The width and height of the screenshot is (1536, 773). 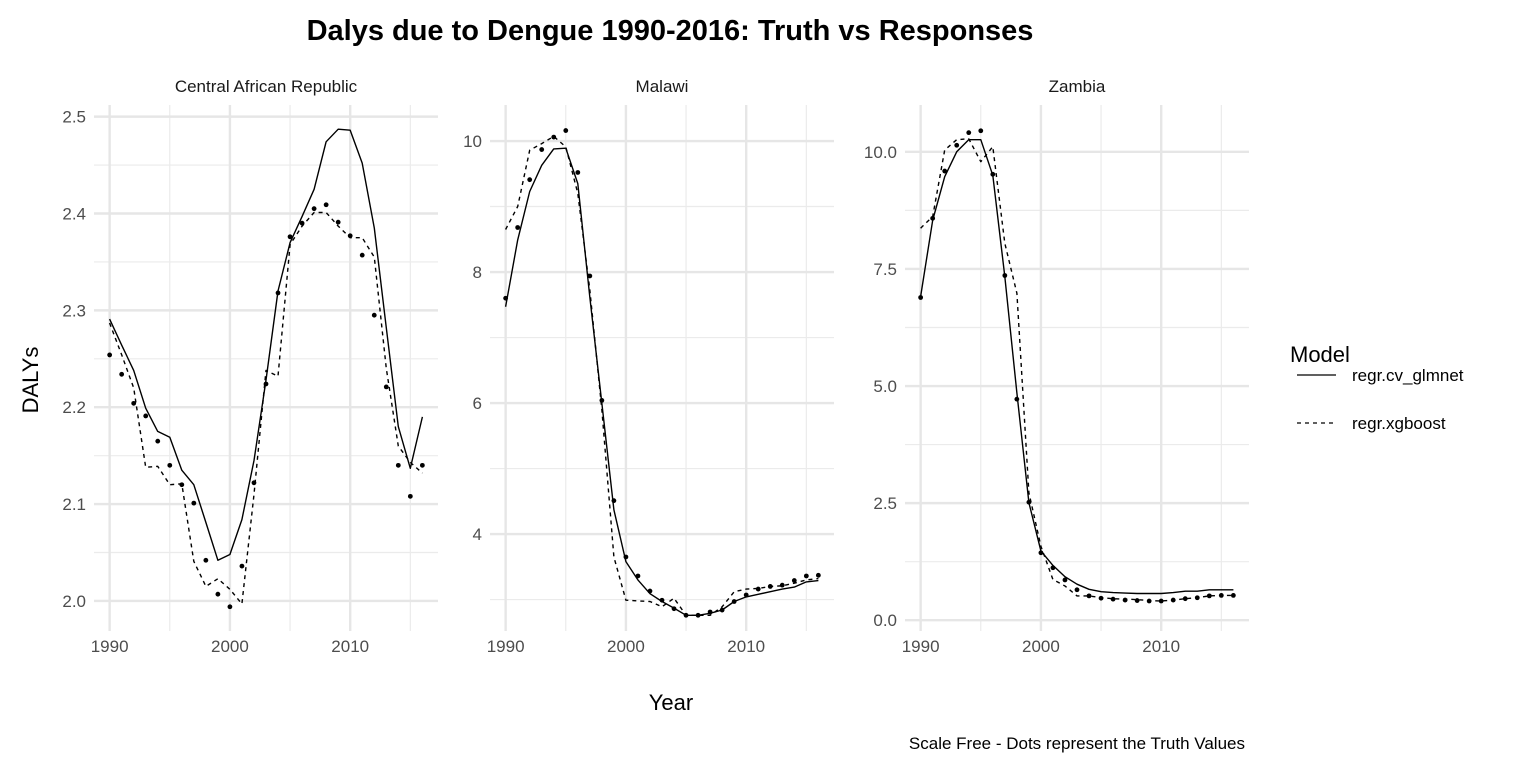 What do you see at coordinates (74, 601) in the screenshot?
I see `y-tick-label: 2.0` at bounding box center [74, 601].